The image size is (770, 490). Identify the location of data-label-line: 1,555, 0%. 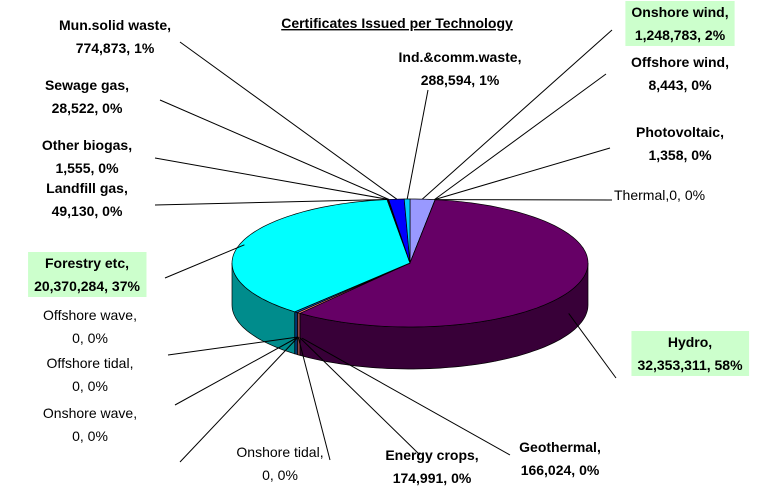
(87, 168).